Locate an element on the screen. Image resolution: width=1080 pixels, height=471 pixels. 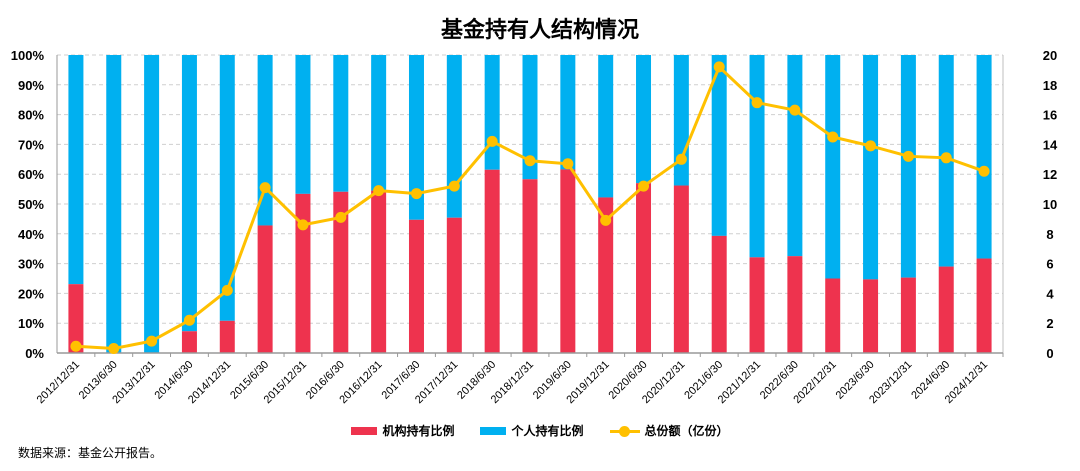
legend: 机构持有比例 个人持有比例 总份额（亿份） is located at coordinates (540, 430).